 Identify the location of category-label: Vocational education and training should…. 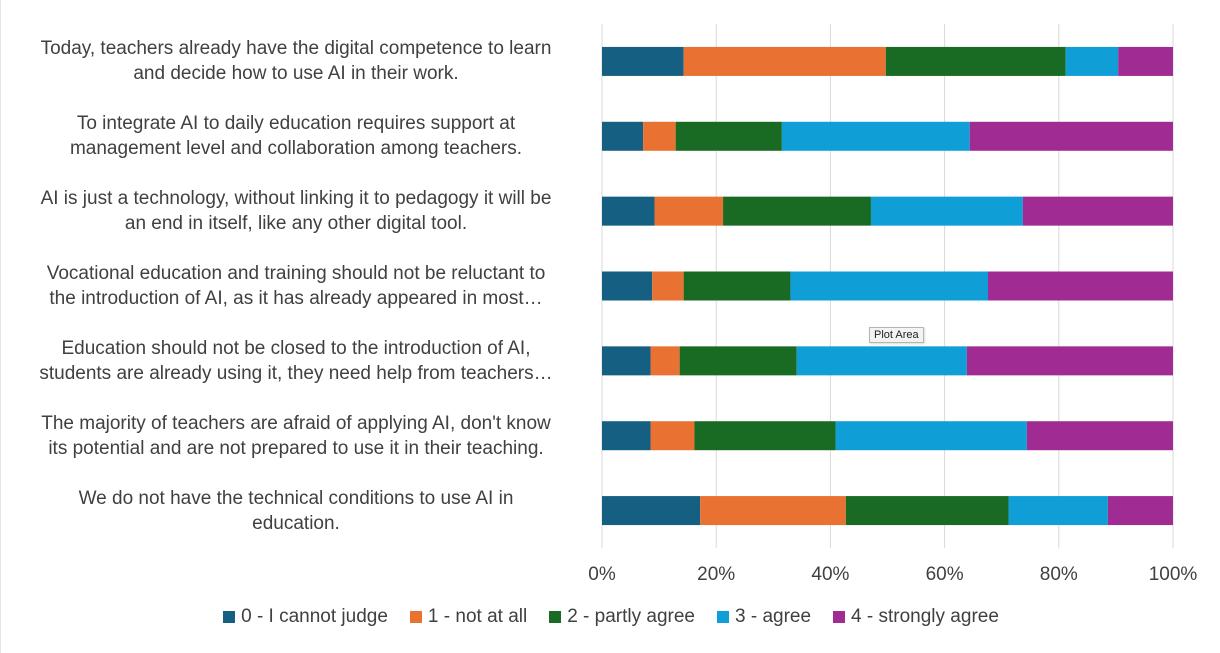
(296, 286).